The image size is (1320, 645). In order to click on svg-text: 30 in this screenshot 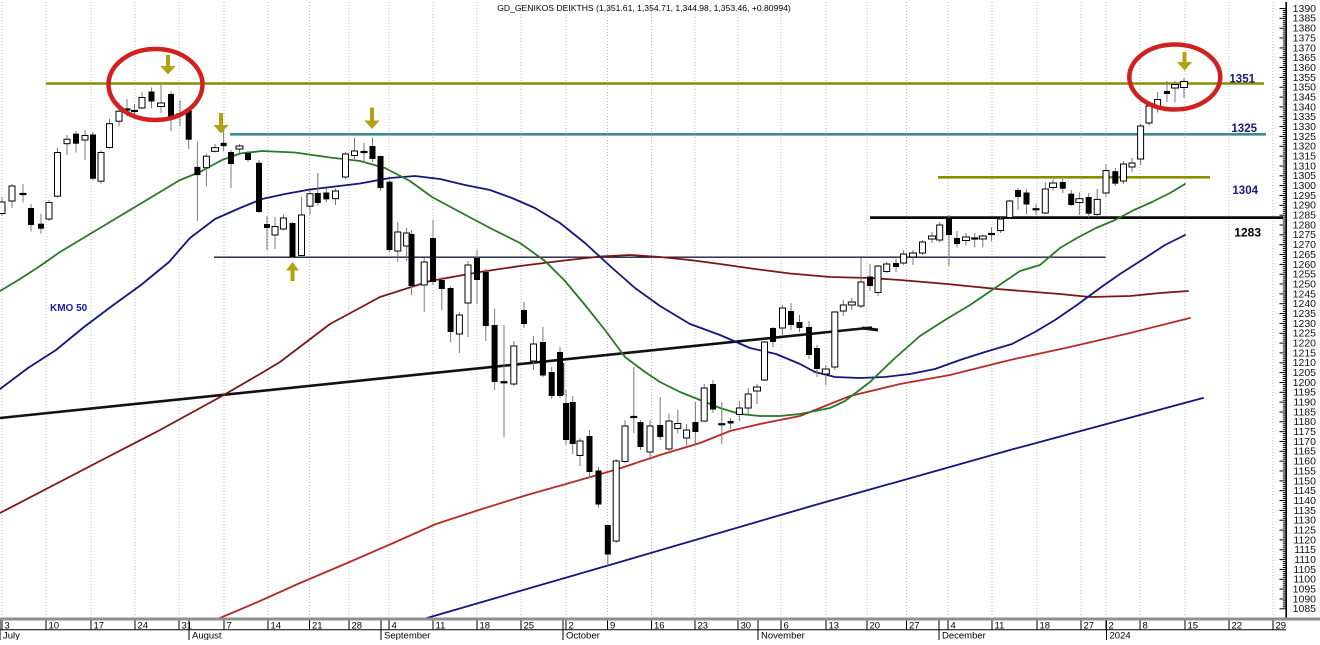, I will do `click(746, 625)`.